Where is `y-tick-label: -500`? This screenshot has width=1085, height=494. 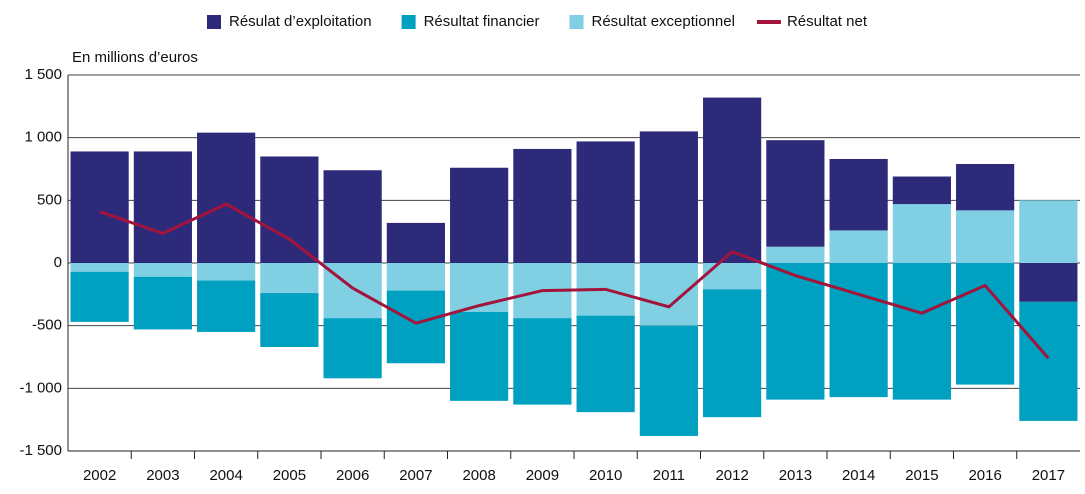 y-tick-label: -500 is located at coordinates (47, 325).